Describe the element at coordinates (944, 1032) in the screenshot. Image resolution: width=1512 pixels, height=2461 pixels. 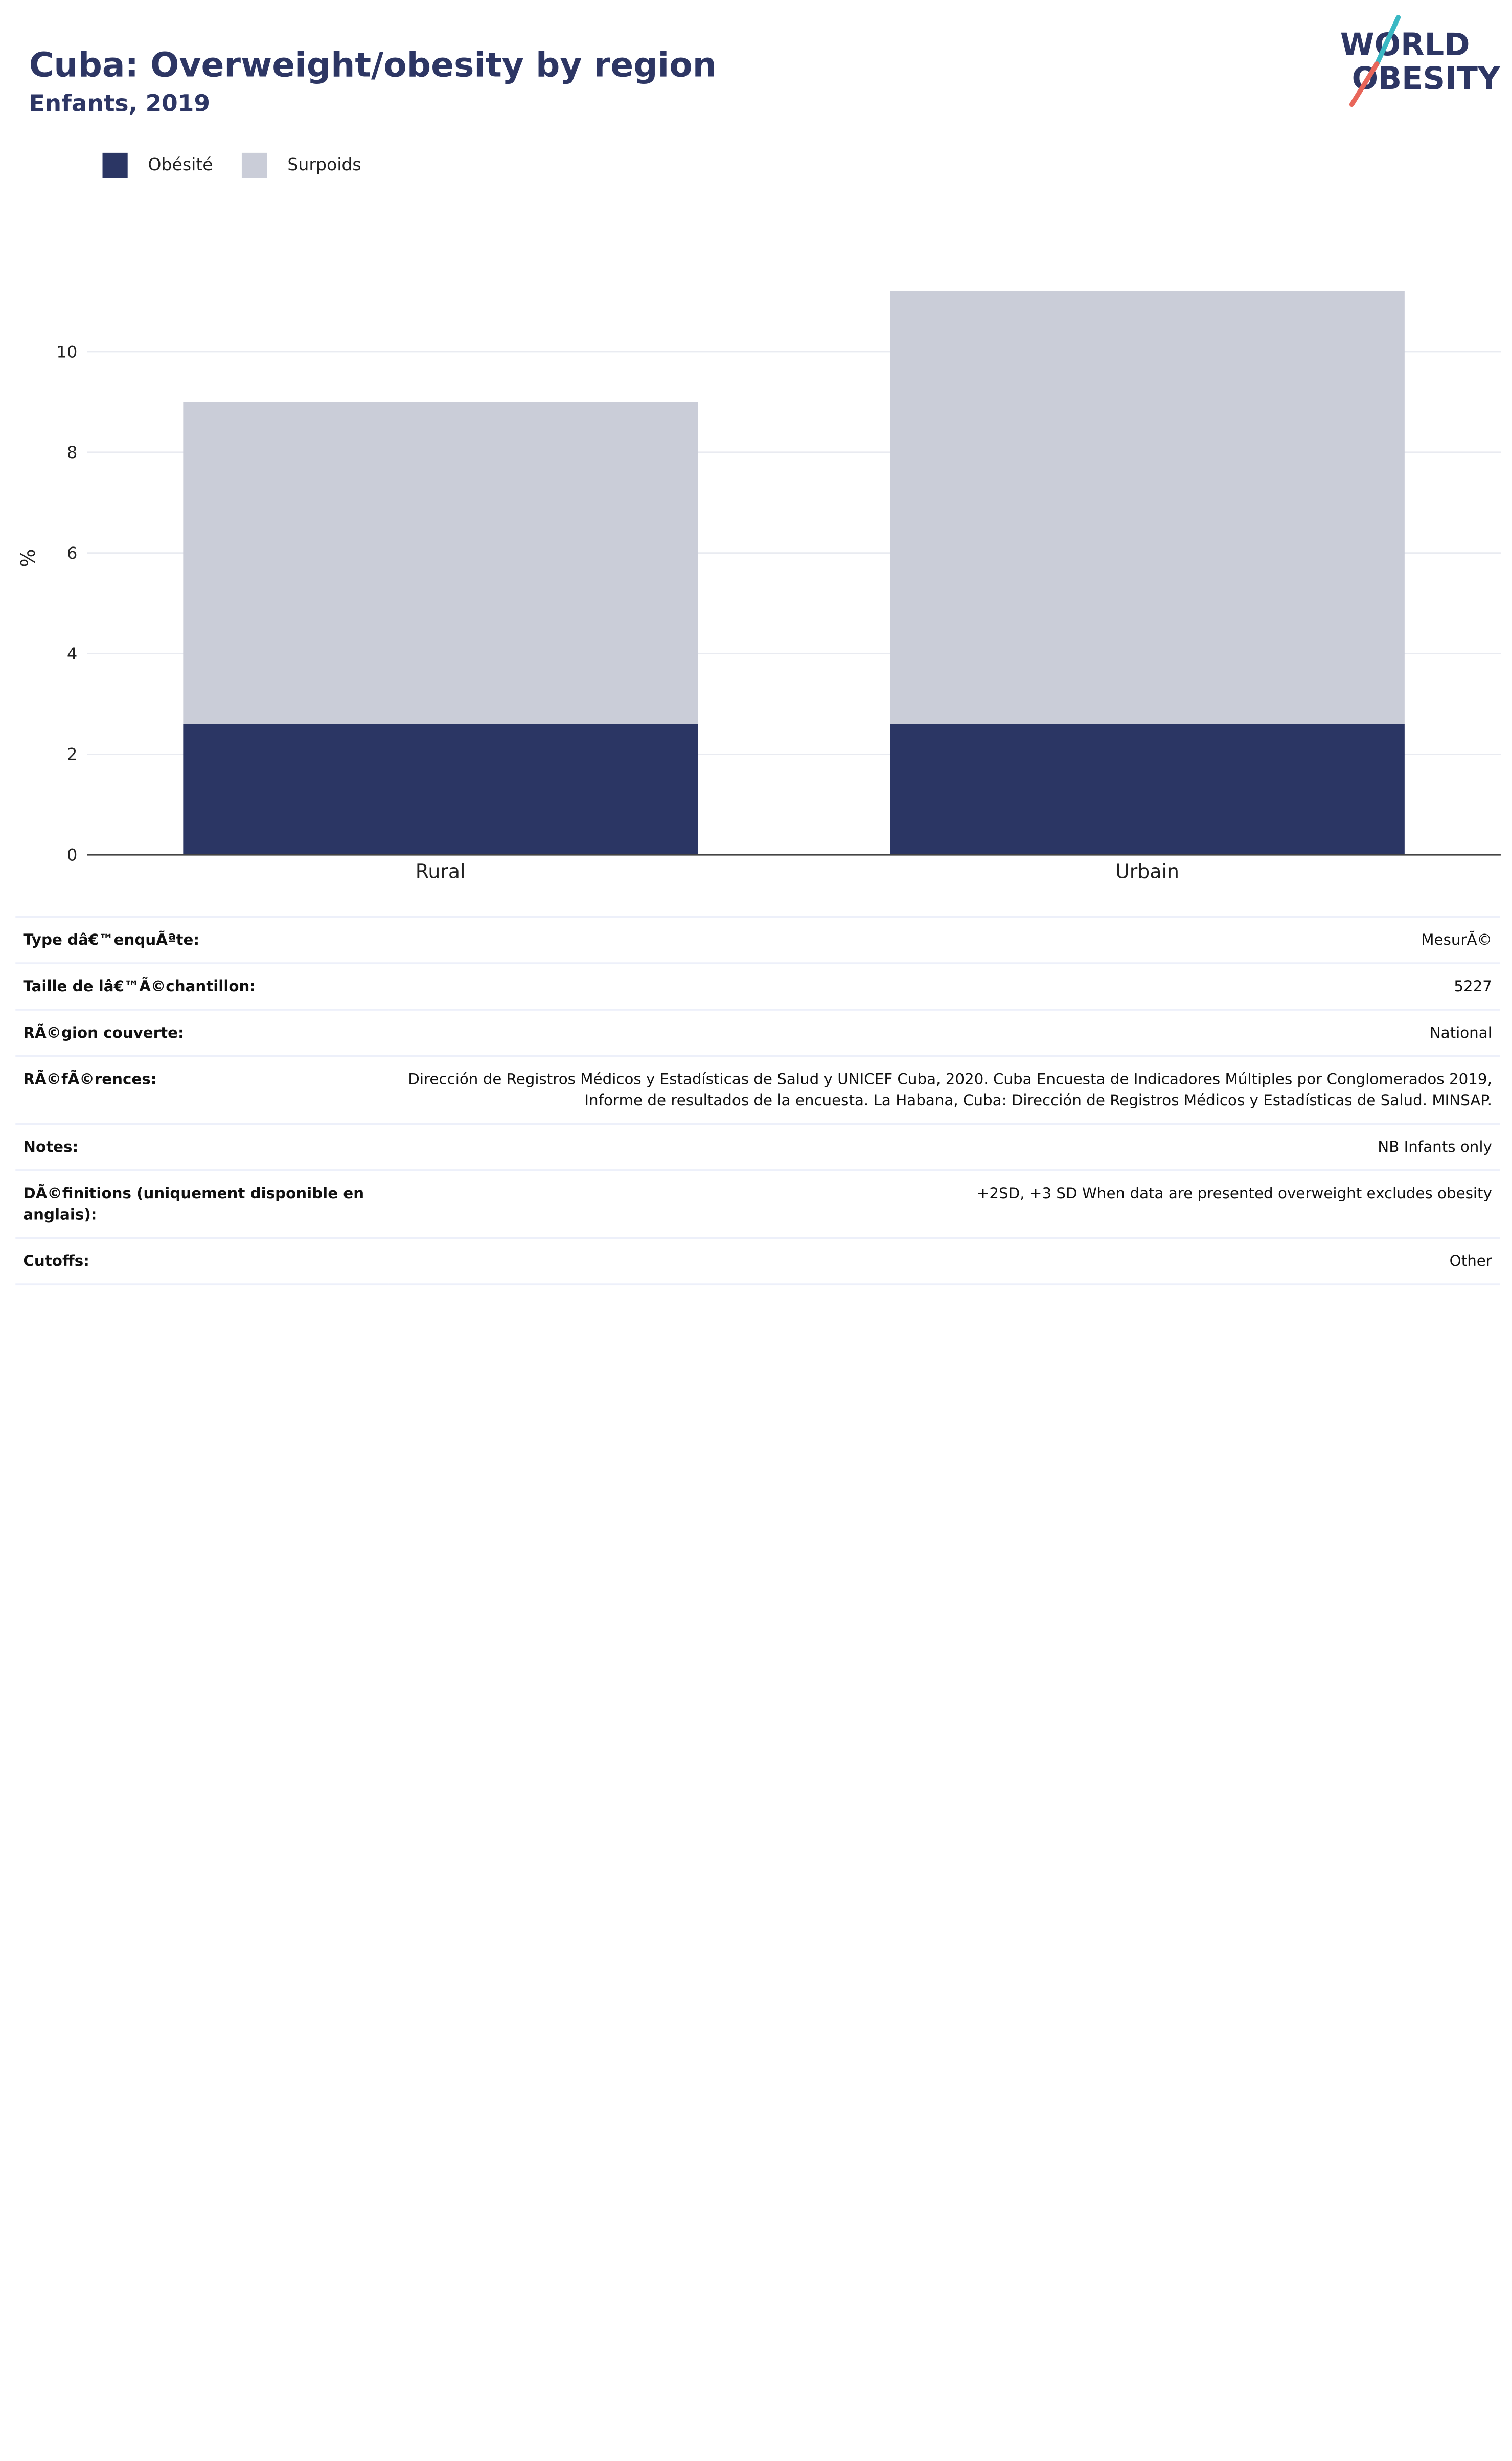
I see `table-row-value: National` at that location.